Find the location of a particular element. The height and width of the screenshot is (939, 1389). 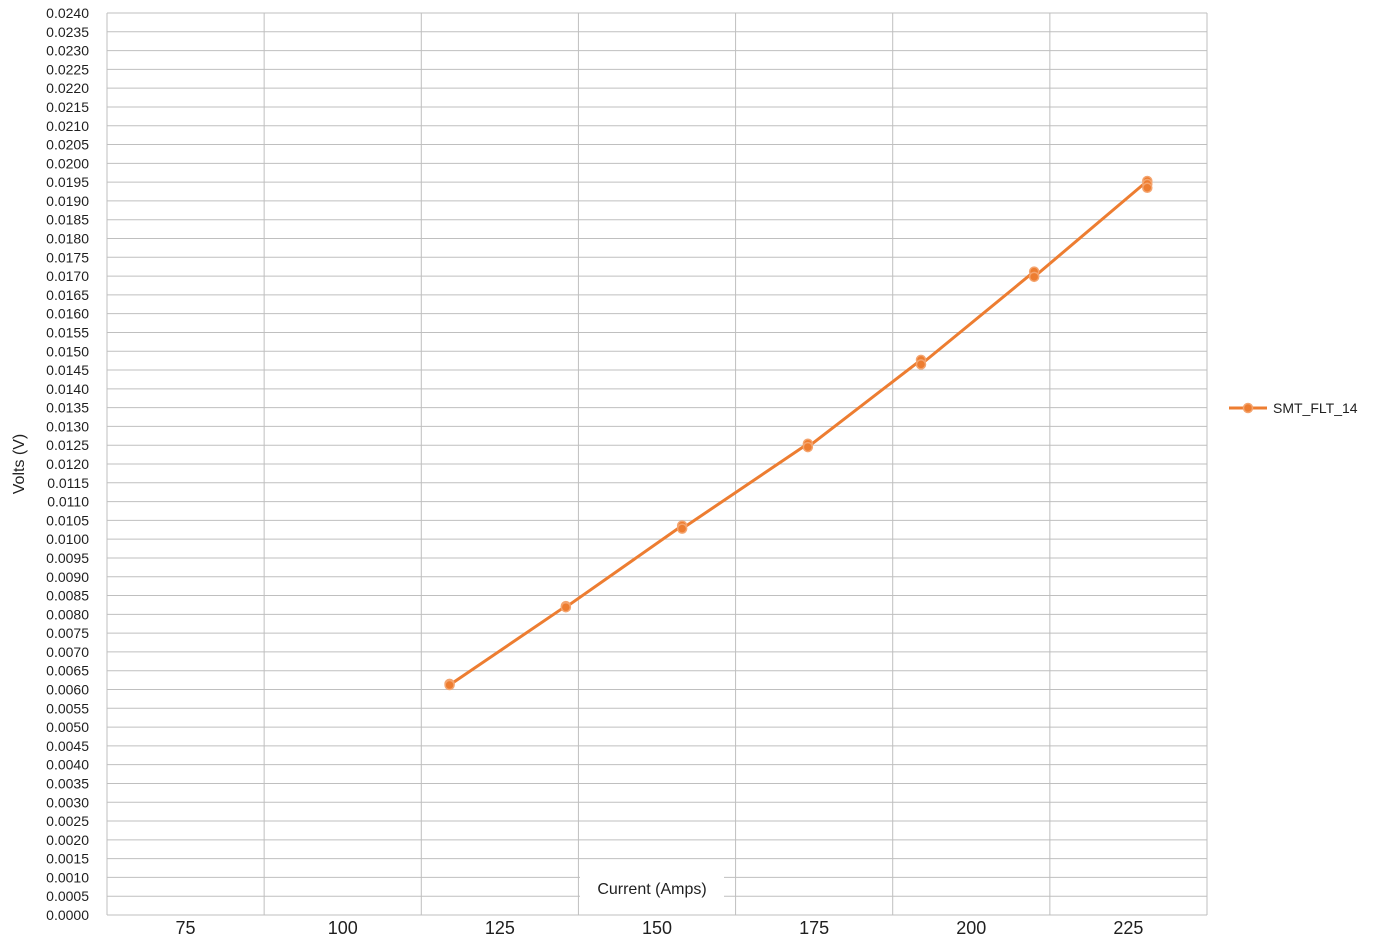

x-tick-label: 75 is located at coordinates (186, 928).